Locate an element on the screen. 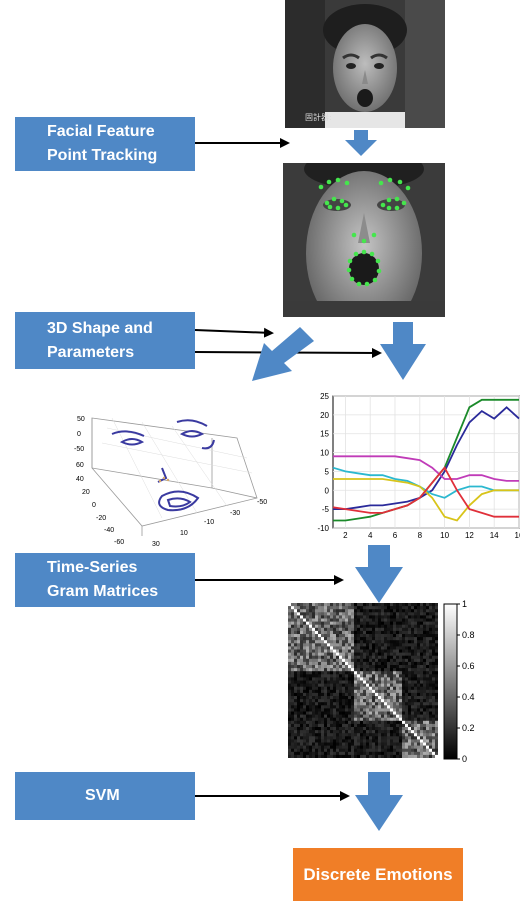  x-tick-label: 12 is located at coordinates (469, 535).